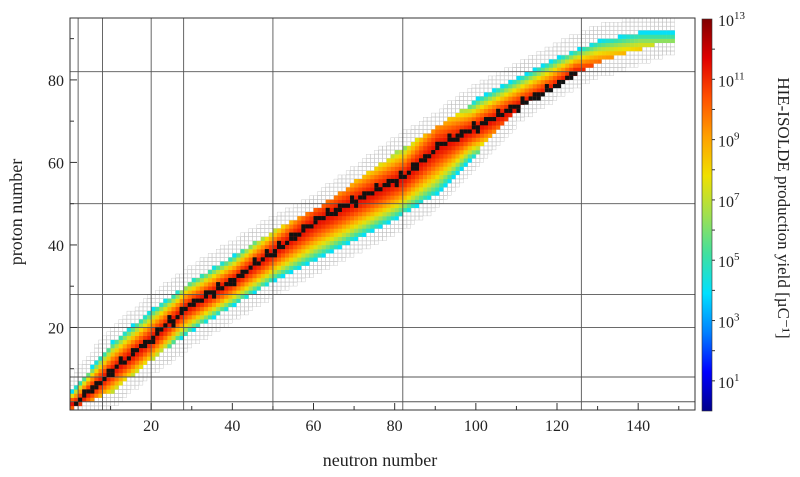 Image resolution: width=800 pixels, height=477 pixels. I want to click on colorbar-tick-label: 10⁵, so click(729, 261).